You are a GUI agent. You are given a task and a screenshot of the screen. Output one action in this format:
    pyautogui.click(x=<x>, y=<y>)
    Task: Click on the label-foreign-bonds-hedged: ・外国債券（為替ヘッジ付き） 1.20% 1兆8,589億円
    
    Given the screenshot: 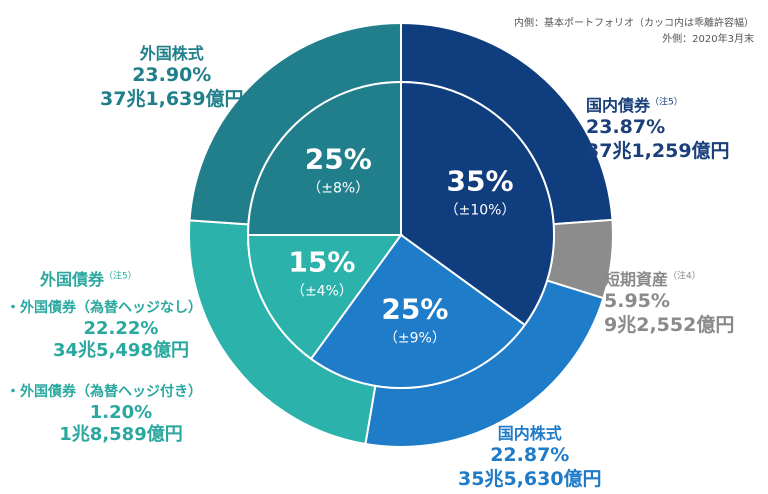 What is the action you would take?
    pyautogui.click(x=121, y=415)
    